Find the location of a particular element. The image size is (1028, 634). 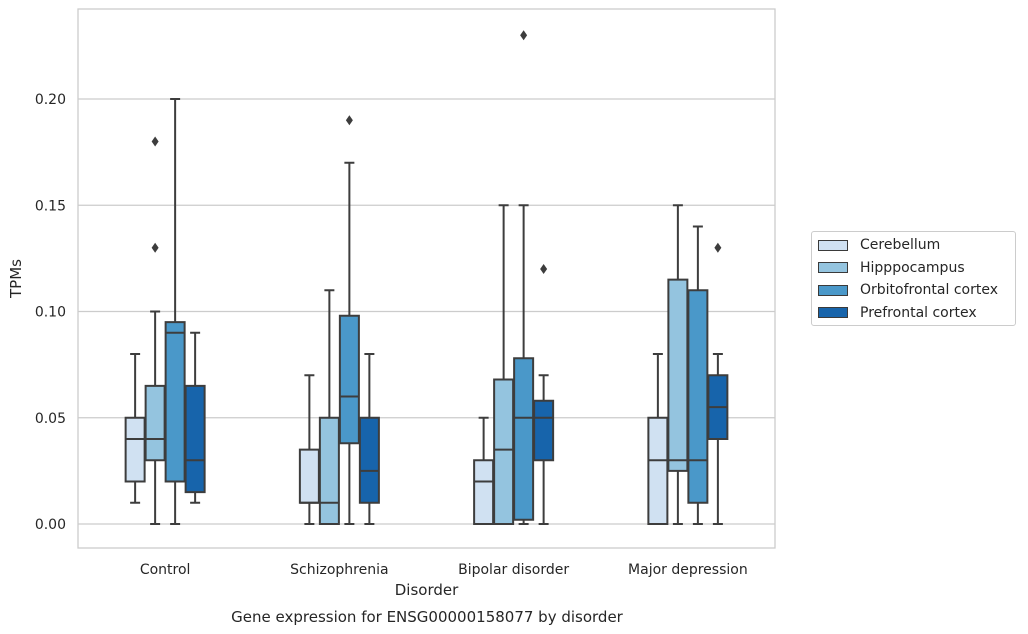

box-group-schizophrenia is located at coordinates (339, 320).